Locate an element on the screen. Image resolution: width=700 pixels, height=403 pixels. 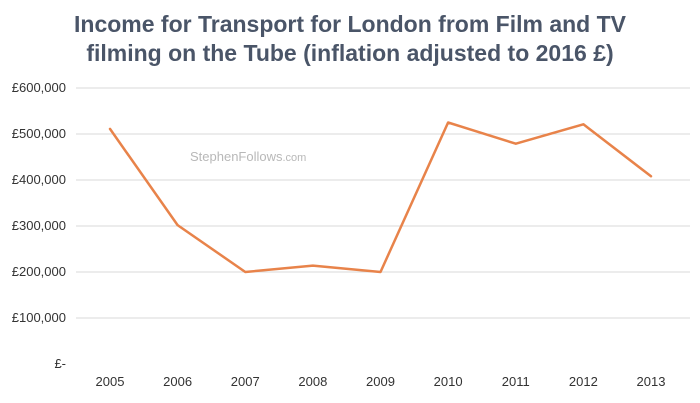
watermark: StephenFollows.com is located at coordinates (248, 156).